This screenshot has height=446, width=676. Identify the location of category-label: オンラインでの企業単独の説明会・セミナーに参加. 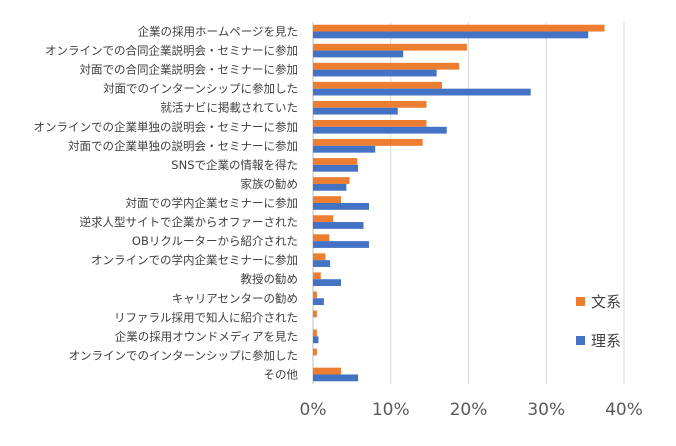
(166, 127).